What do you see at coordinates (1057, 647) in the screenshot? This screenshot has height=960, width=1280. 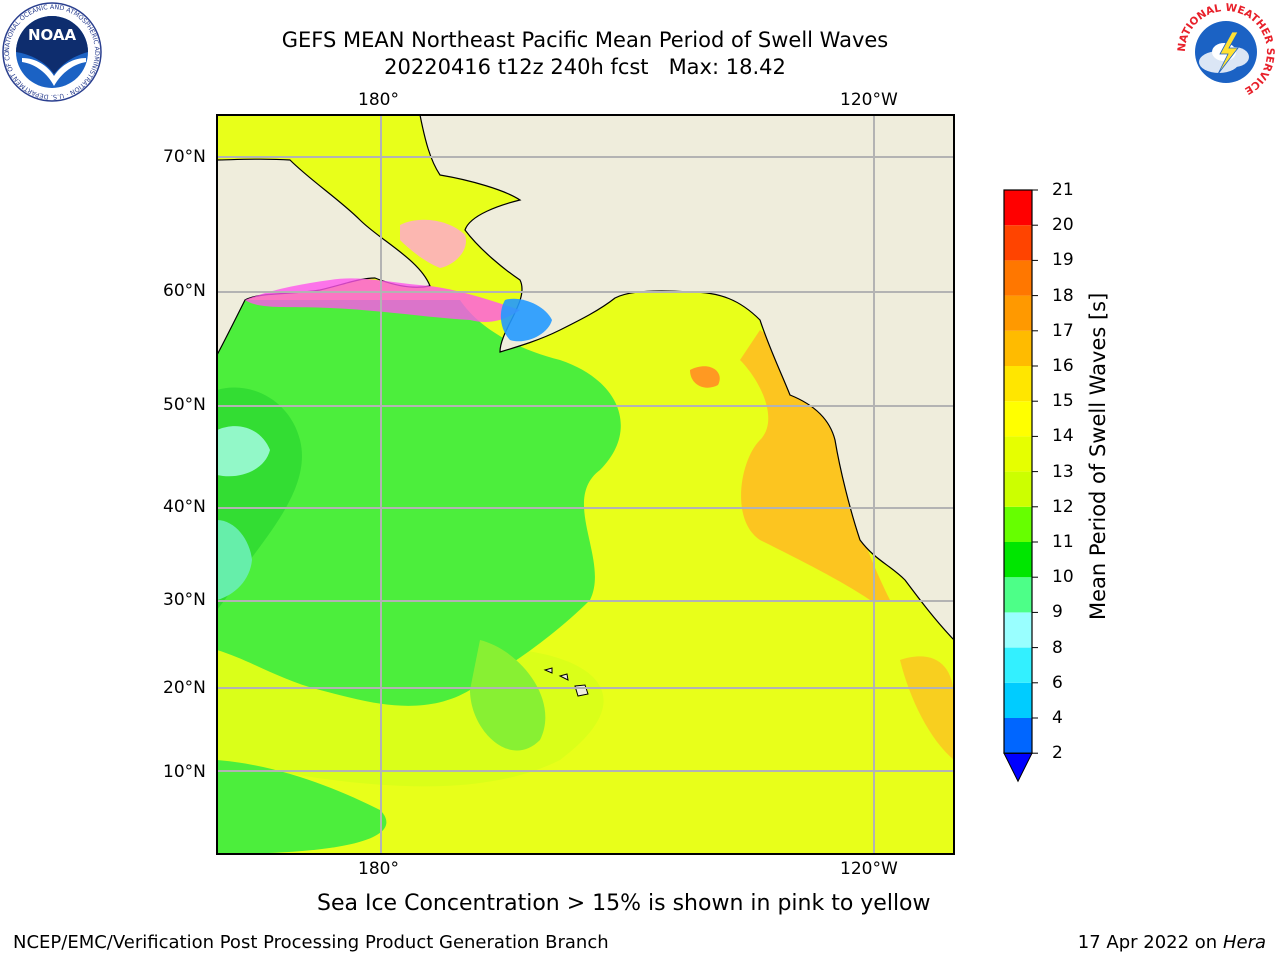 I see `colorbar-tick-label-8: 8` at bounding box center [1057, 647].